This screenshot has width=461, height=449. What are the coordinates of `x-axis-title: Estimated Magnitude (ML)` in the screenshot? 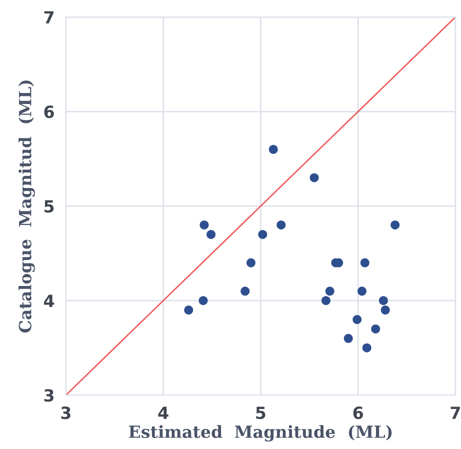 It's located at (260, 433).